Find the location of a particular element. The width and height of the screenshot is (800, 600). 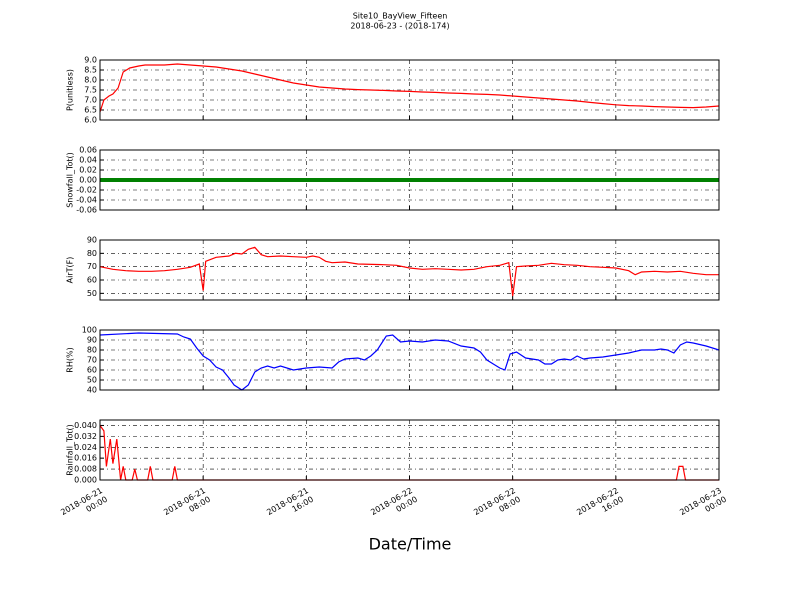

y-tick-label: 100 is located at coordinates (89, 330).